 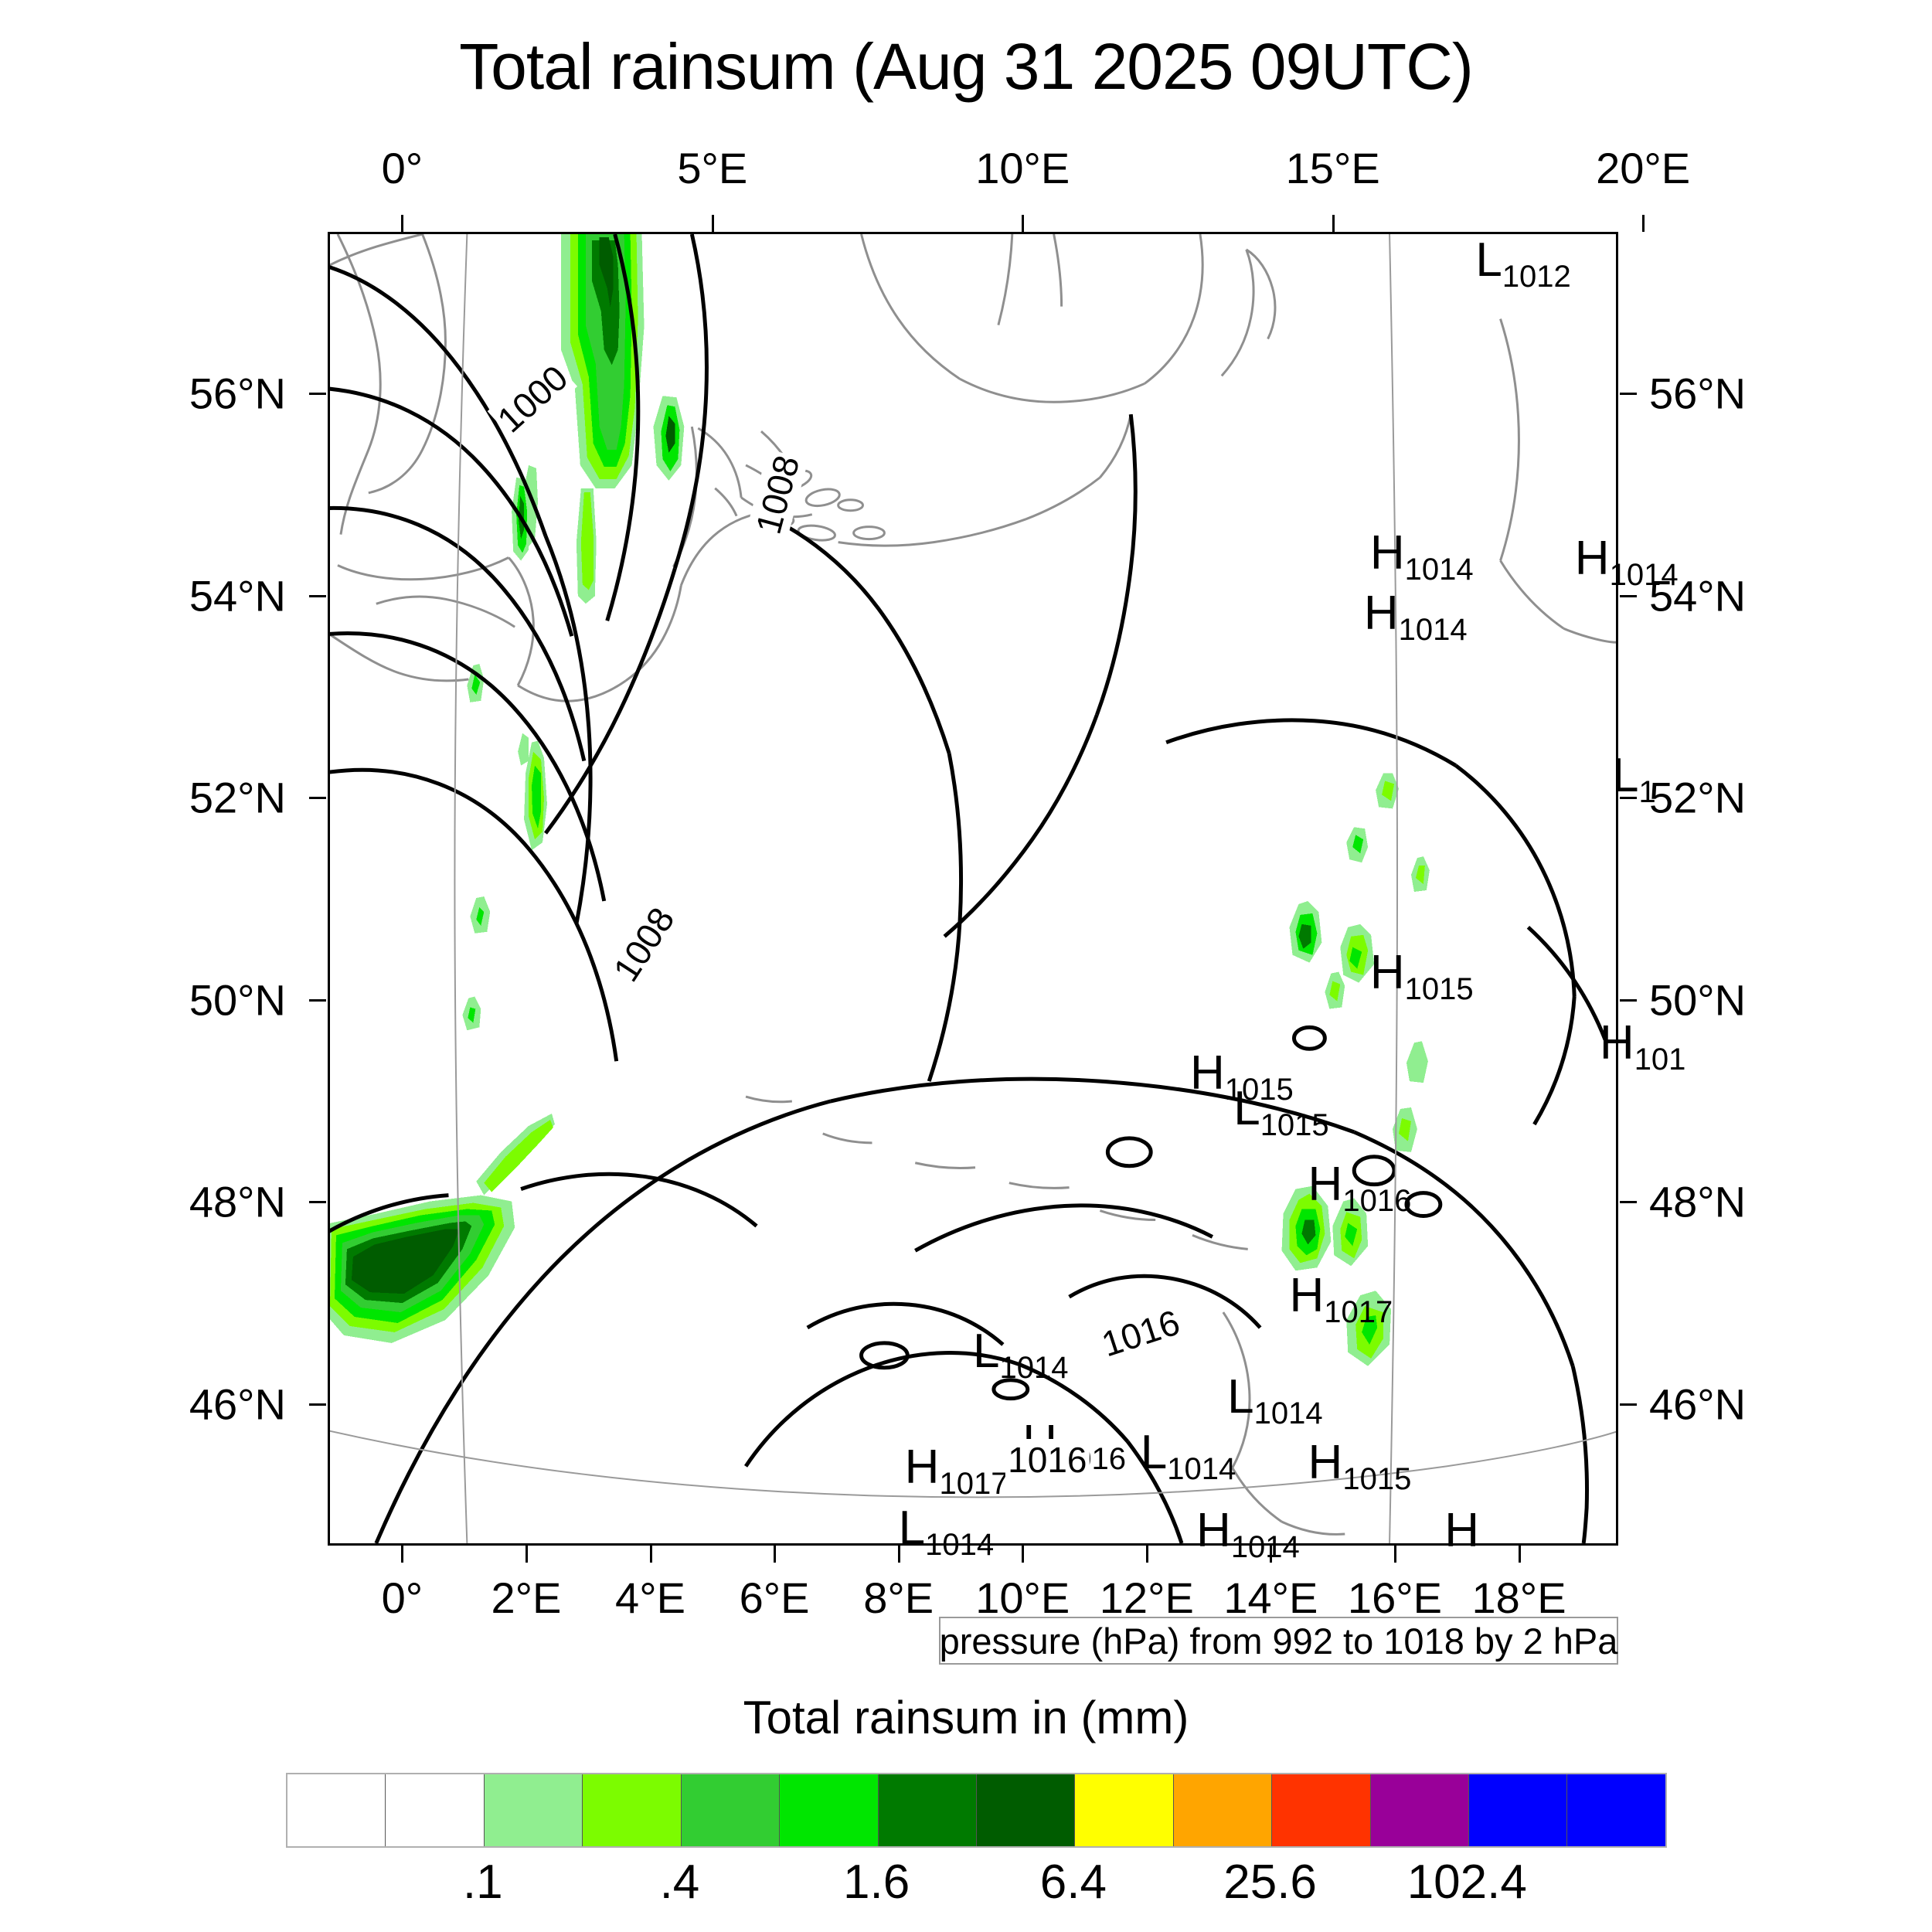 I want to click on pressure-center-marker-h: H1014, so click(x=1421, y=556).